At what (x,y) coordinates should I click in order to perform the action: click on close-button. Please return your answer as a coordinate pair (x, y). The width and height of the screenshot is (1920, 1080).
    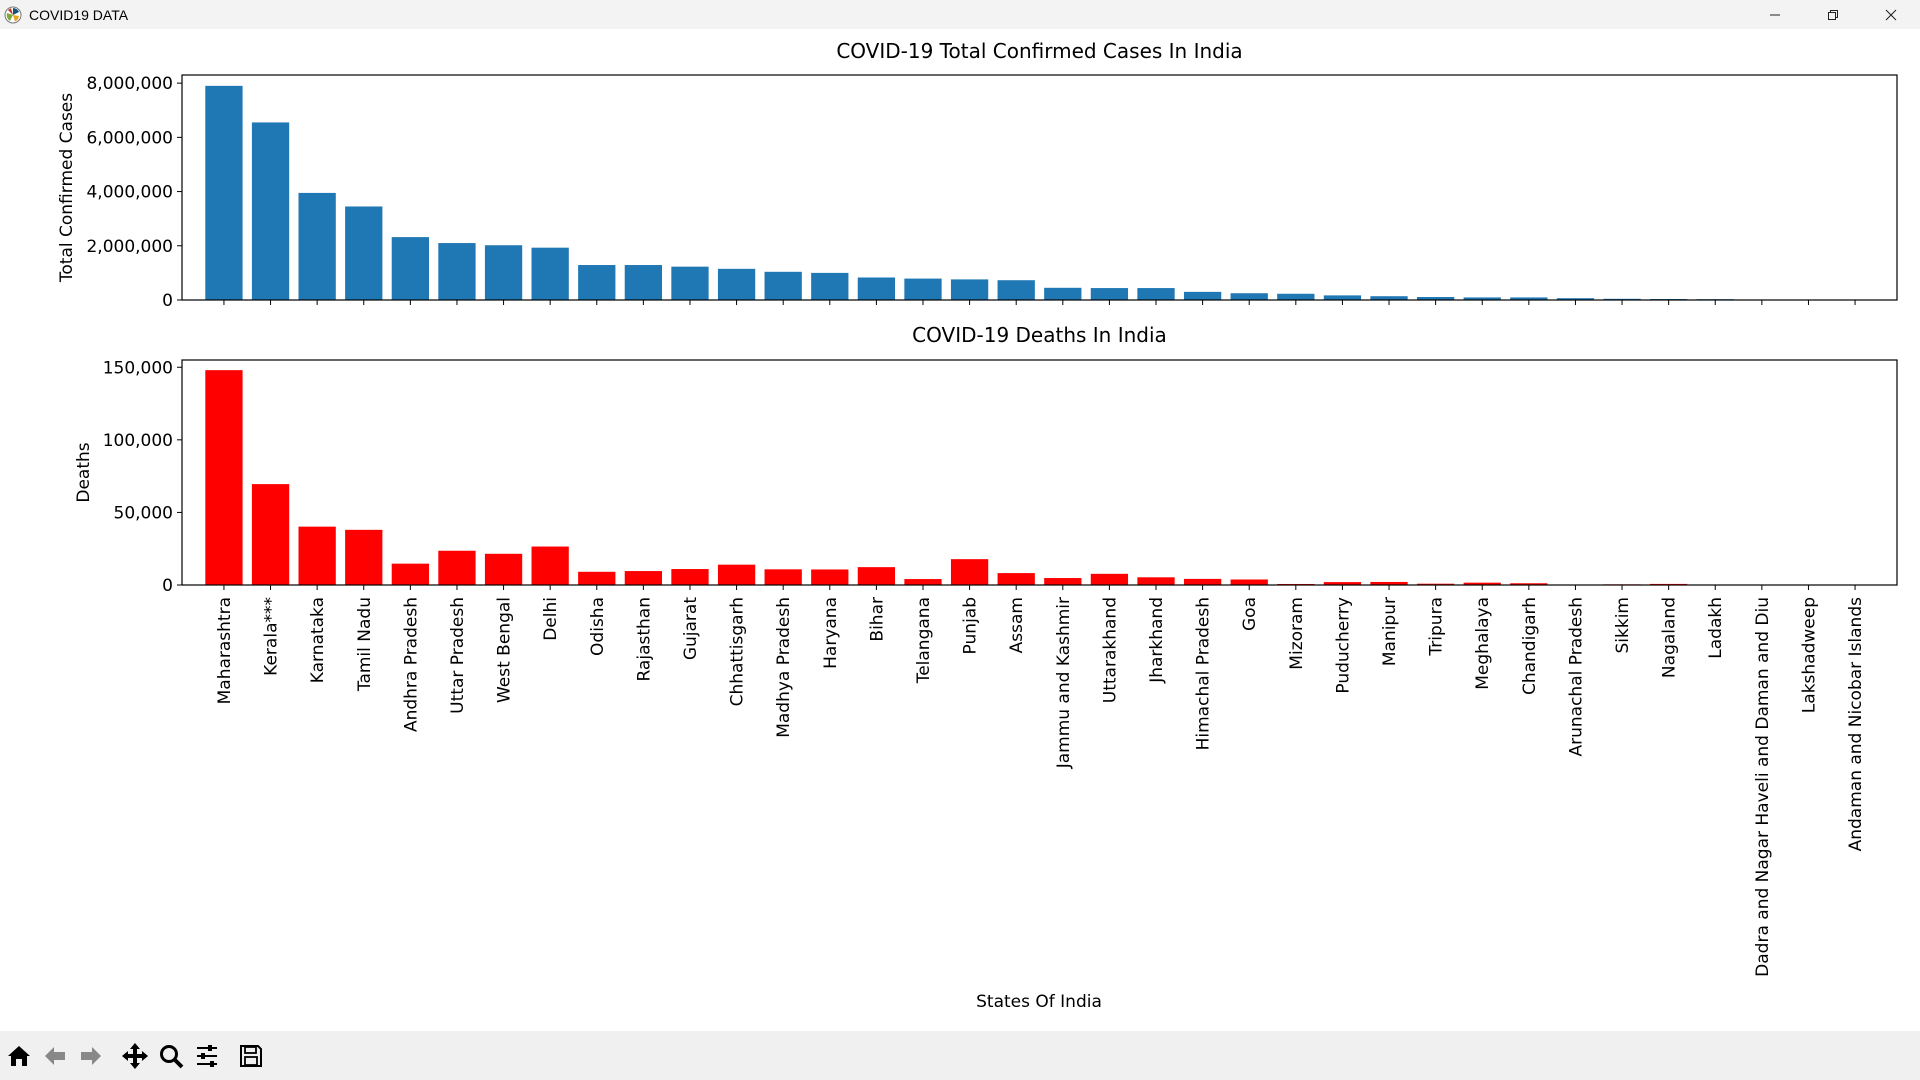
    Looking at the image, I should click on (1891, 14).